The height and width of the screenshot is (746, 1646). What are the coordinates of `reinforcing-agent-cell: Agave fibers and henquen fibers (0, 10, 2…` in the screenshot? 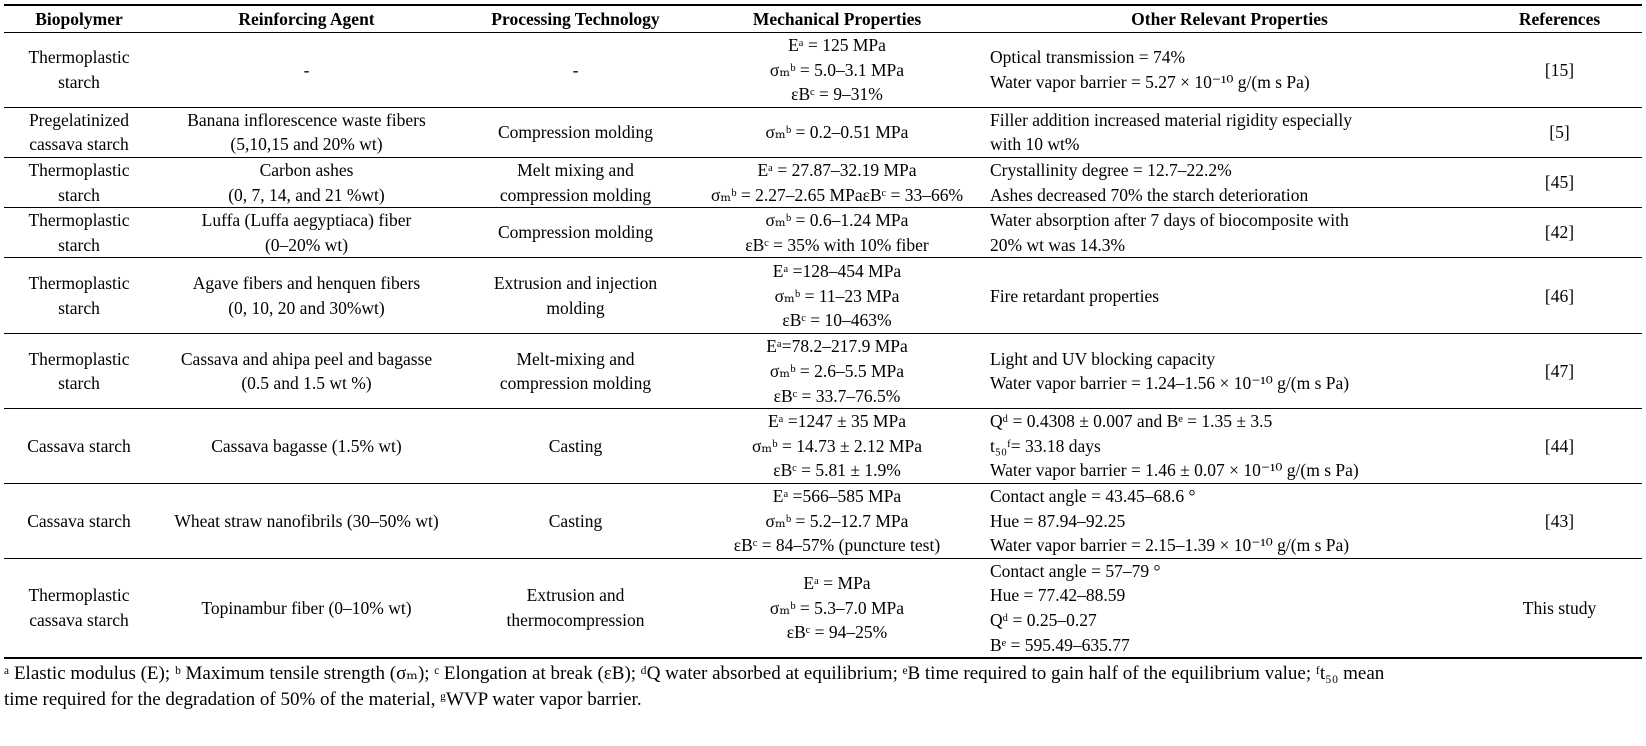 It's located at (306, 296).